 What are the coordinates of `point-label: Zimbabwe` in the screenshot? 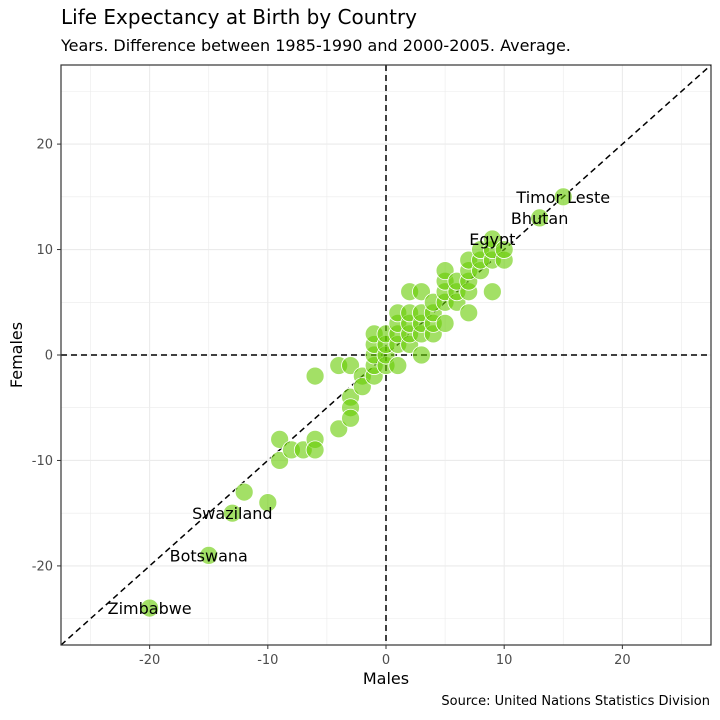 It's located at (150, 608).